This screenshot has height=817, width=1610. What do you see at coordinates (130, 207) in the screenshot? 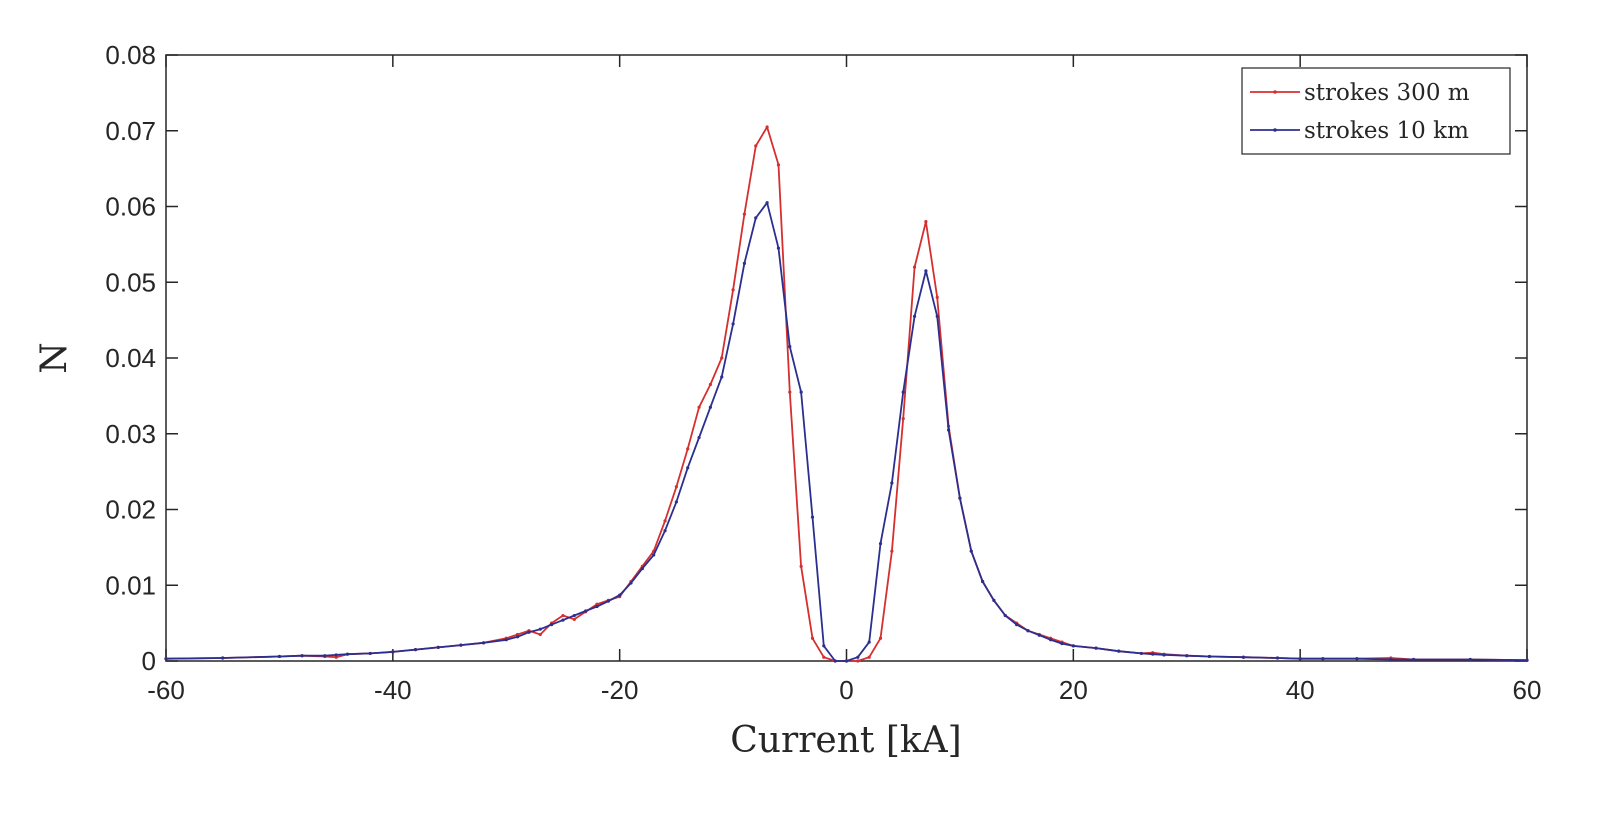
I see `y-tick-label: 0.06` at bounding box center [130, 207].